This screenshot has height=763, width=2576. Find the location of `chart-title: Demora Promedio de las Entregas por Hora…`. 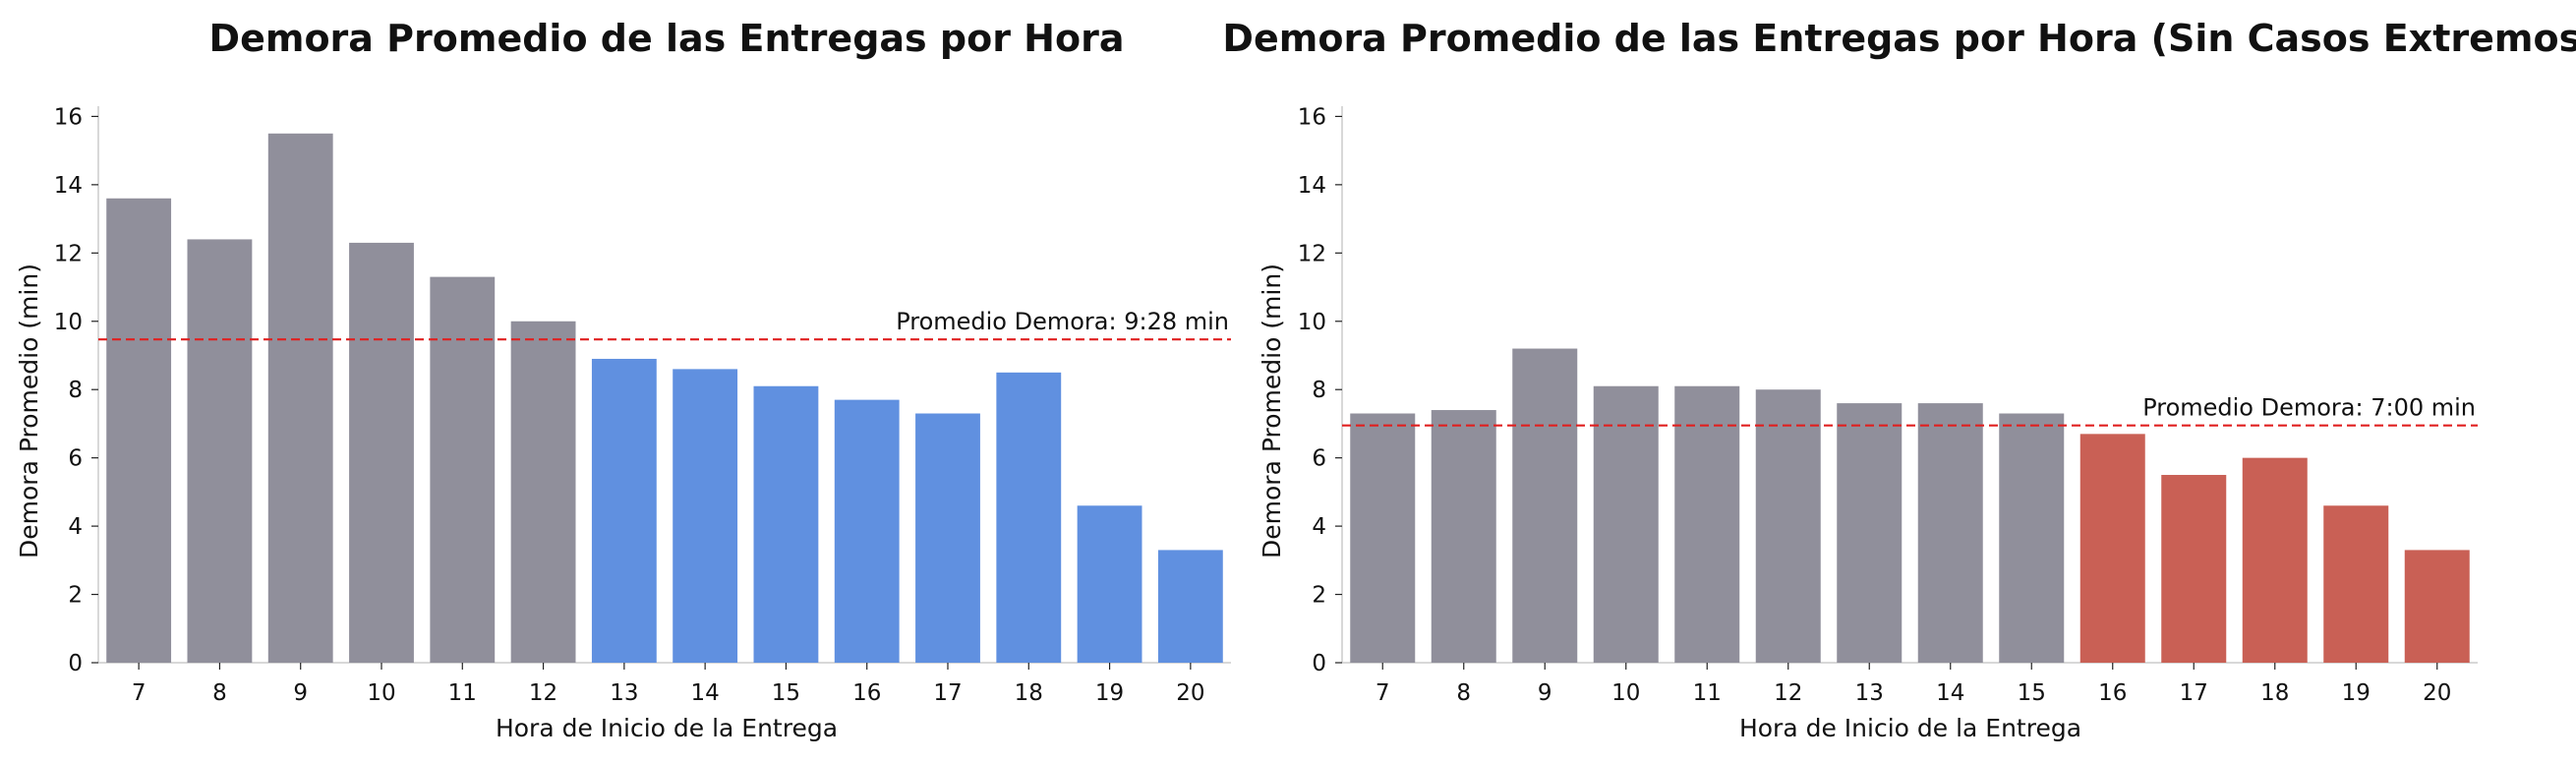

chart-title: Demora Promedio de las Entregas por Hora… is located at coordinates (1899, 38).